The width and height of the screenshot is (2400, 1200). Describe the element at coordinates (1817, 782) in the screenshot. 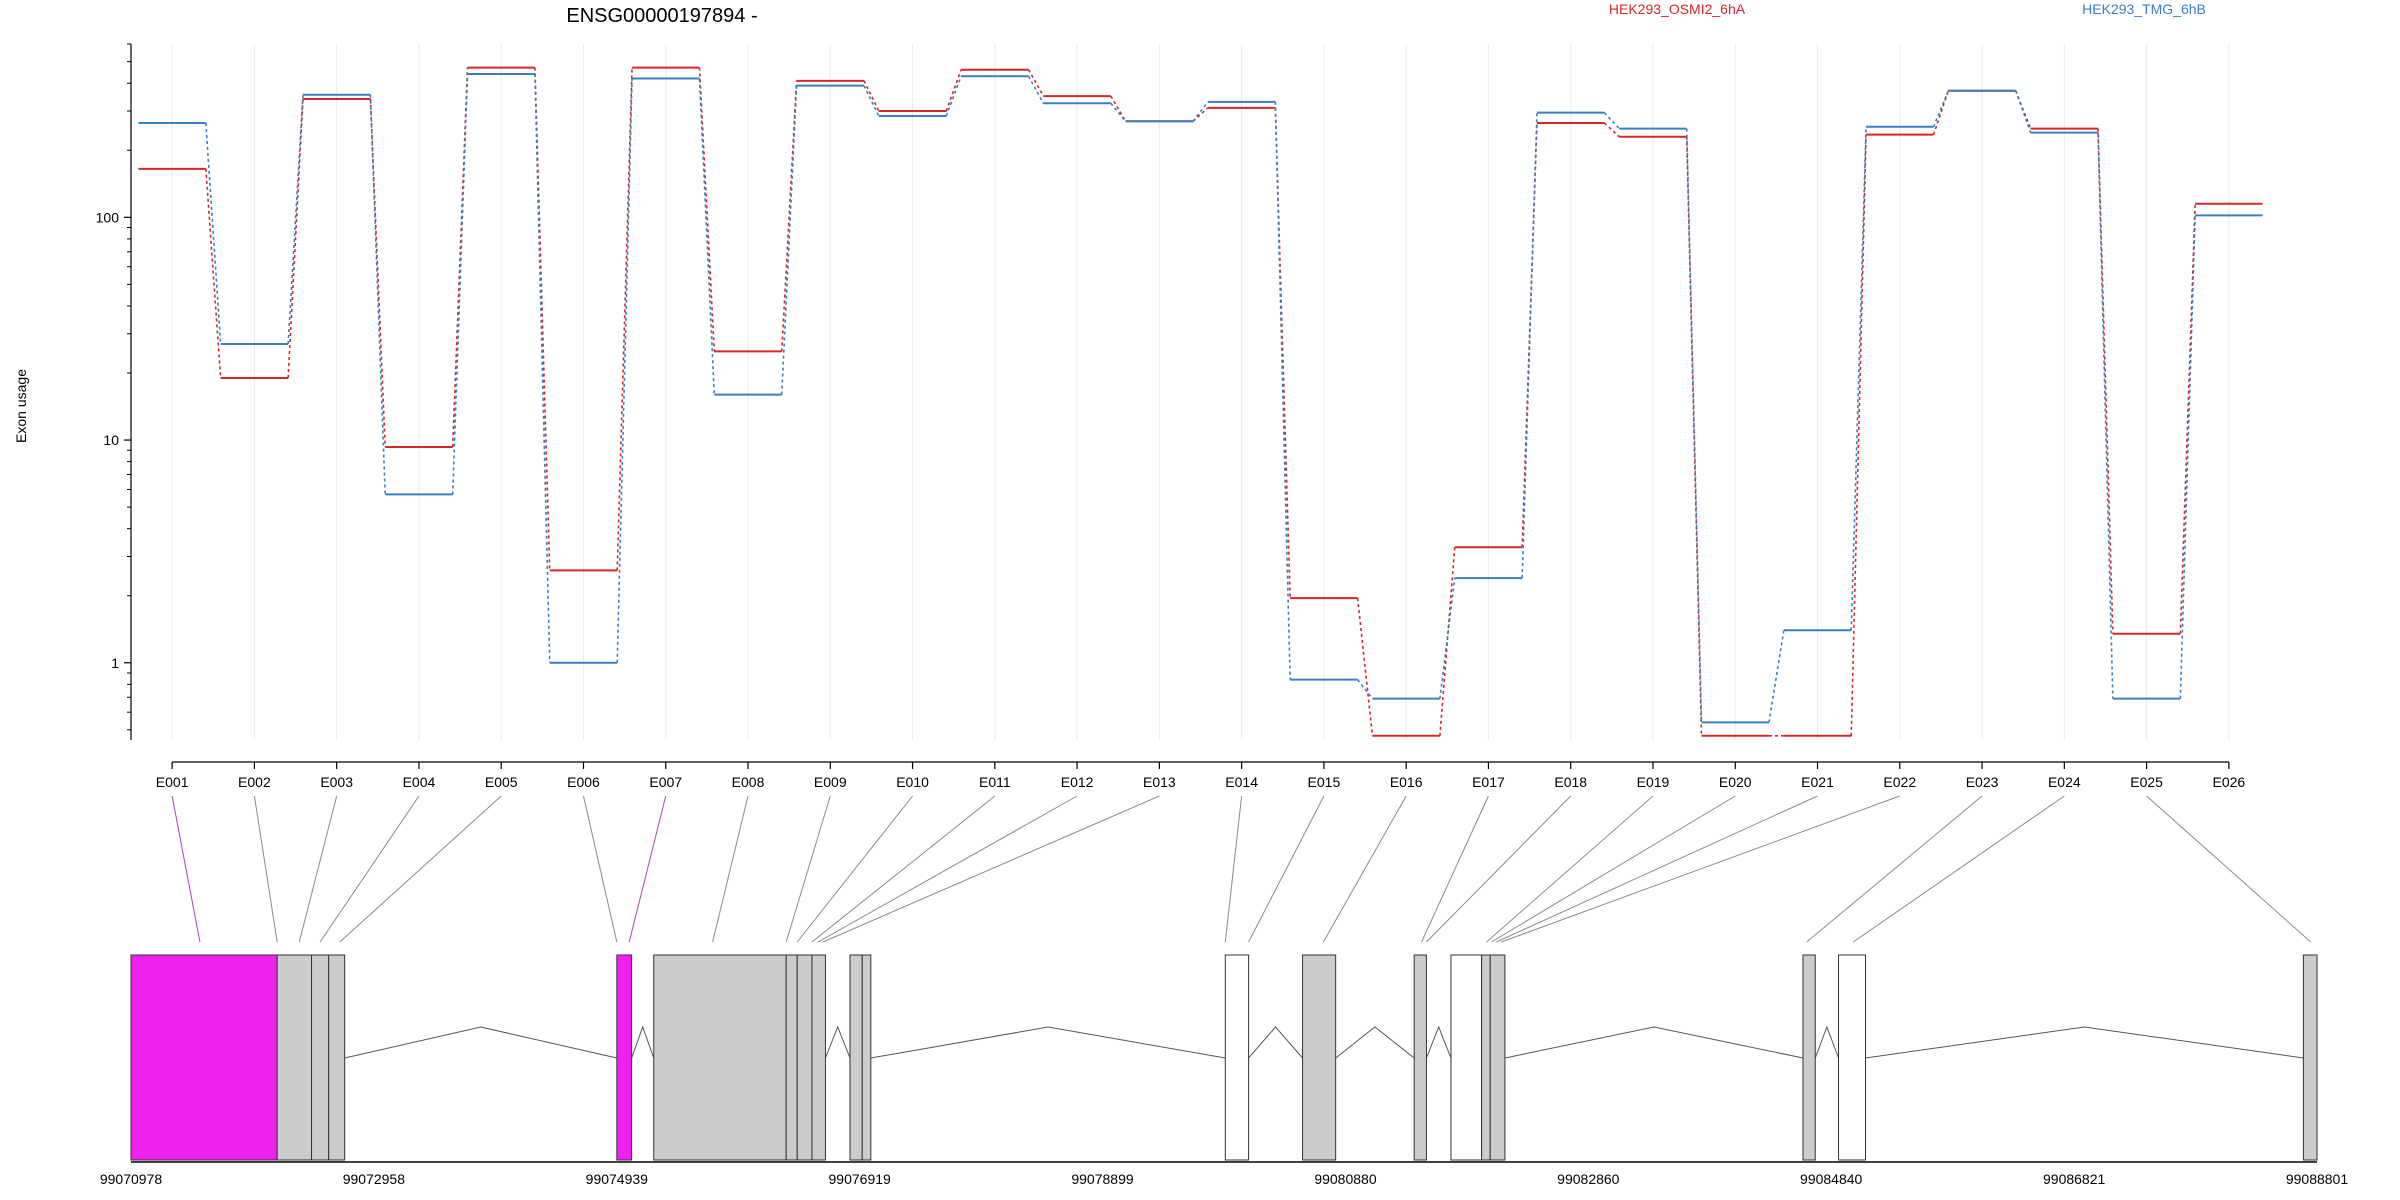

I see `x-tick-label-E021: E021` at that location.